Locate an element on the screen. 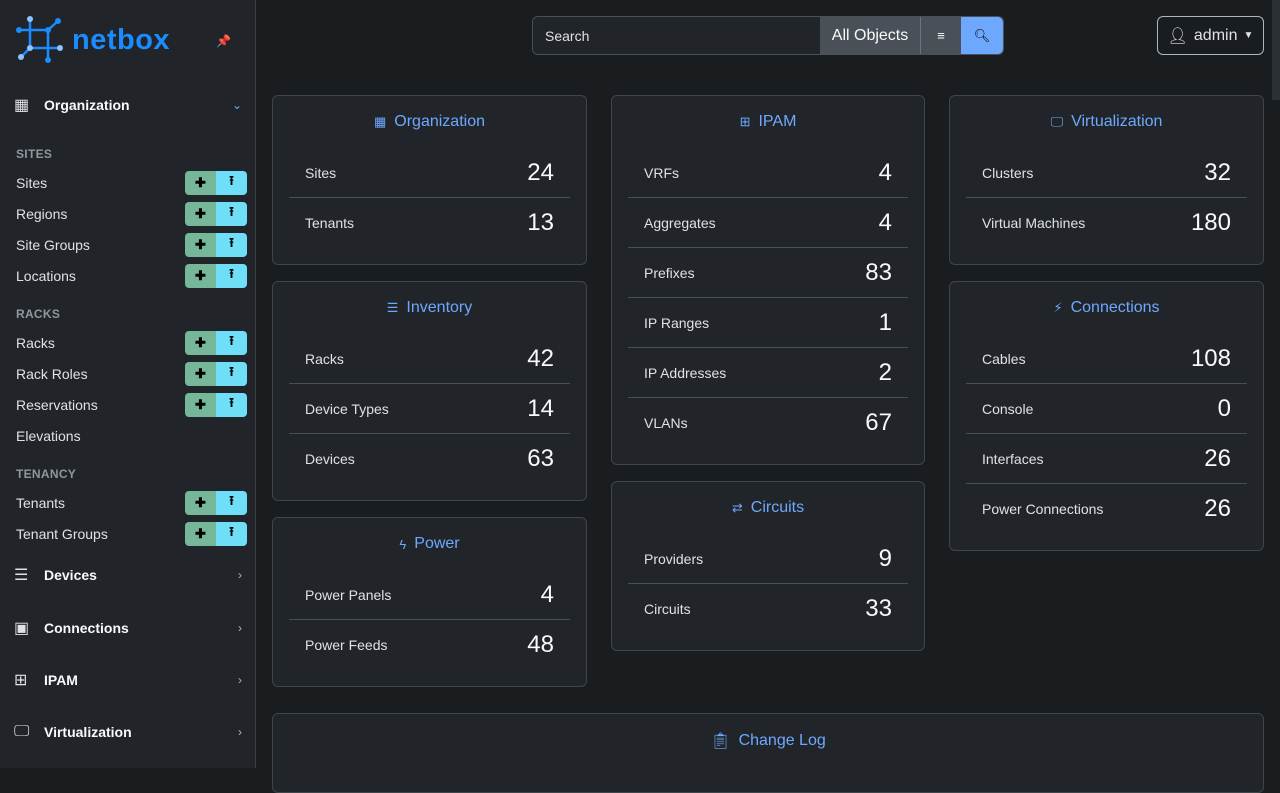 Image resolution: width=1280 pixels, height=793 pixels. sidebar-item-tenants: Tenants ✚ ⭱ is located at coordinates (131, 503).